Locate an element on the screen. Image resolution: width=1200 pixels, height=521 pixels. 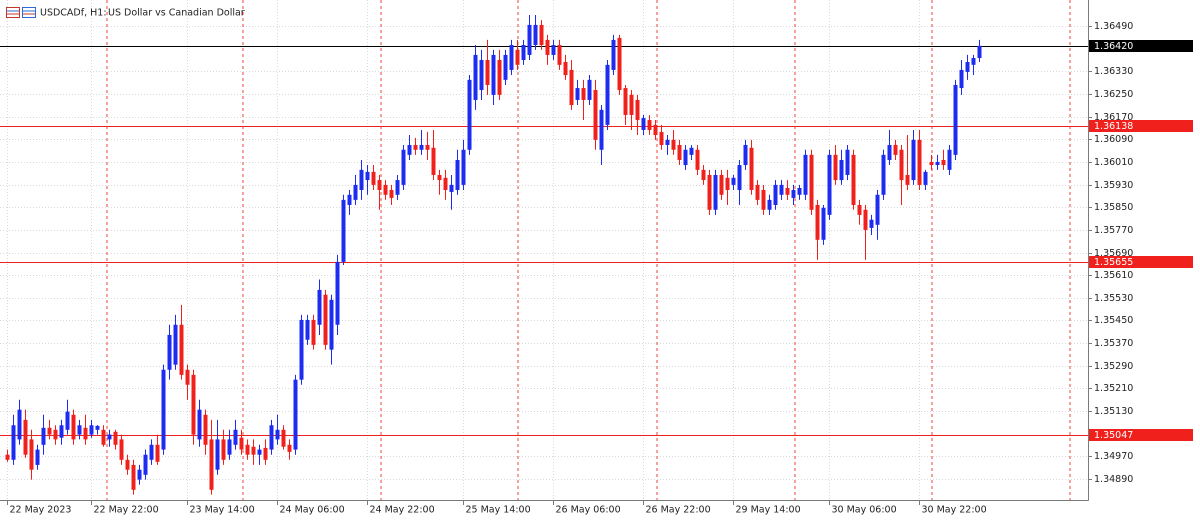
y-tick-label: 1.35610 is located at coordinates (1113, 275).